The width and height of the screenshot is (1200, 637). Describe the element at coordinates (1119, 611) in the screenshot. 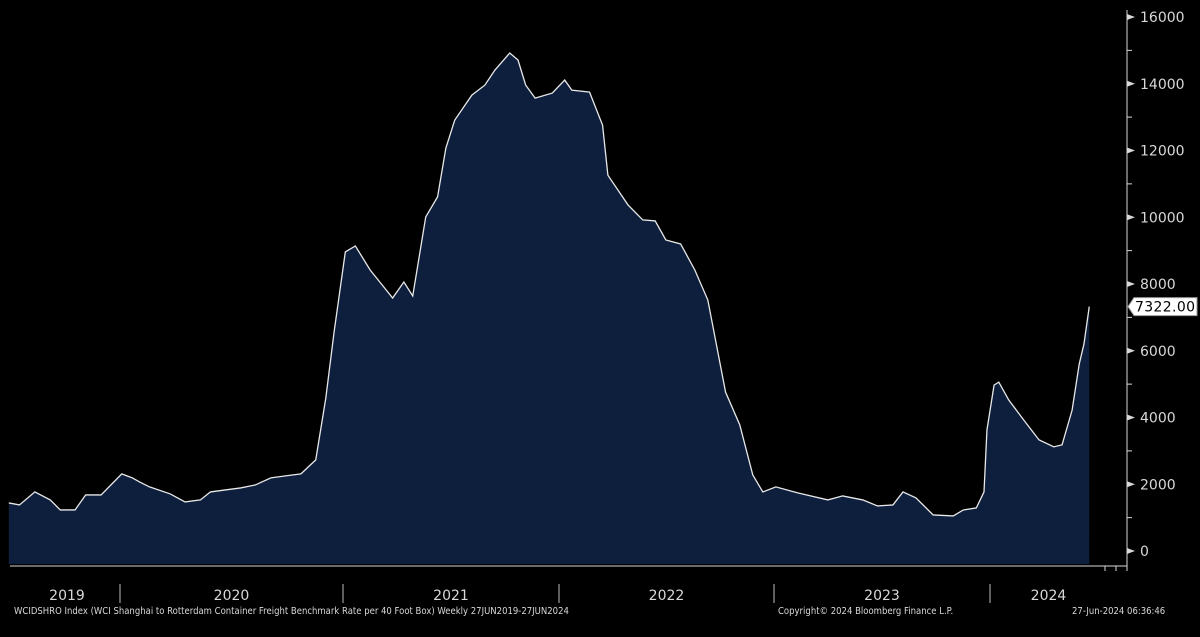

I see `timestamp: 27-Jun-2024 06:36:46` at that location.